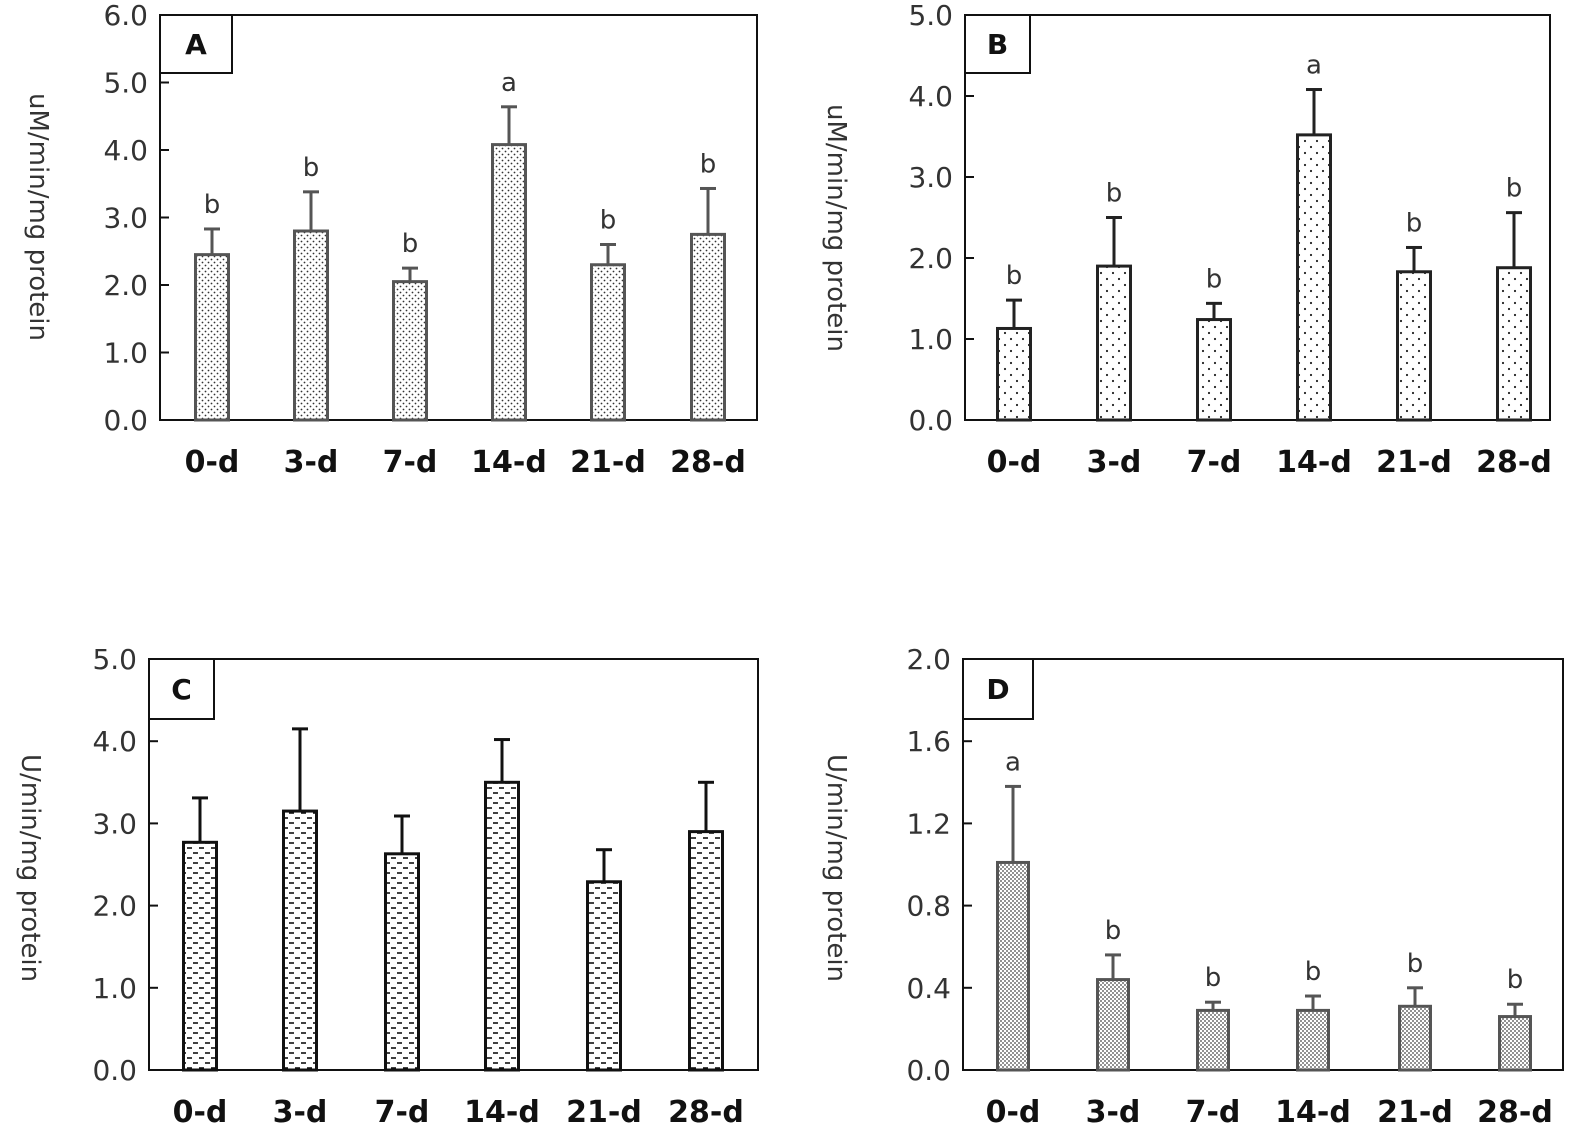 The height and width of the screenshot is (1148, 1589). I want to click on bar-d-21-d, so click(1415, 1038).